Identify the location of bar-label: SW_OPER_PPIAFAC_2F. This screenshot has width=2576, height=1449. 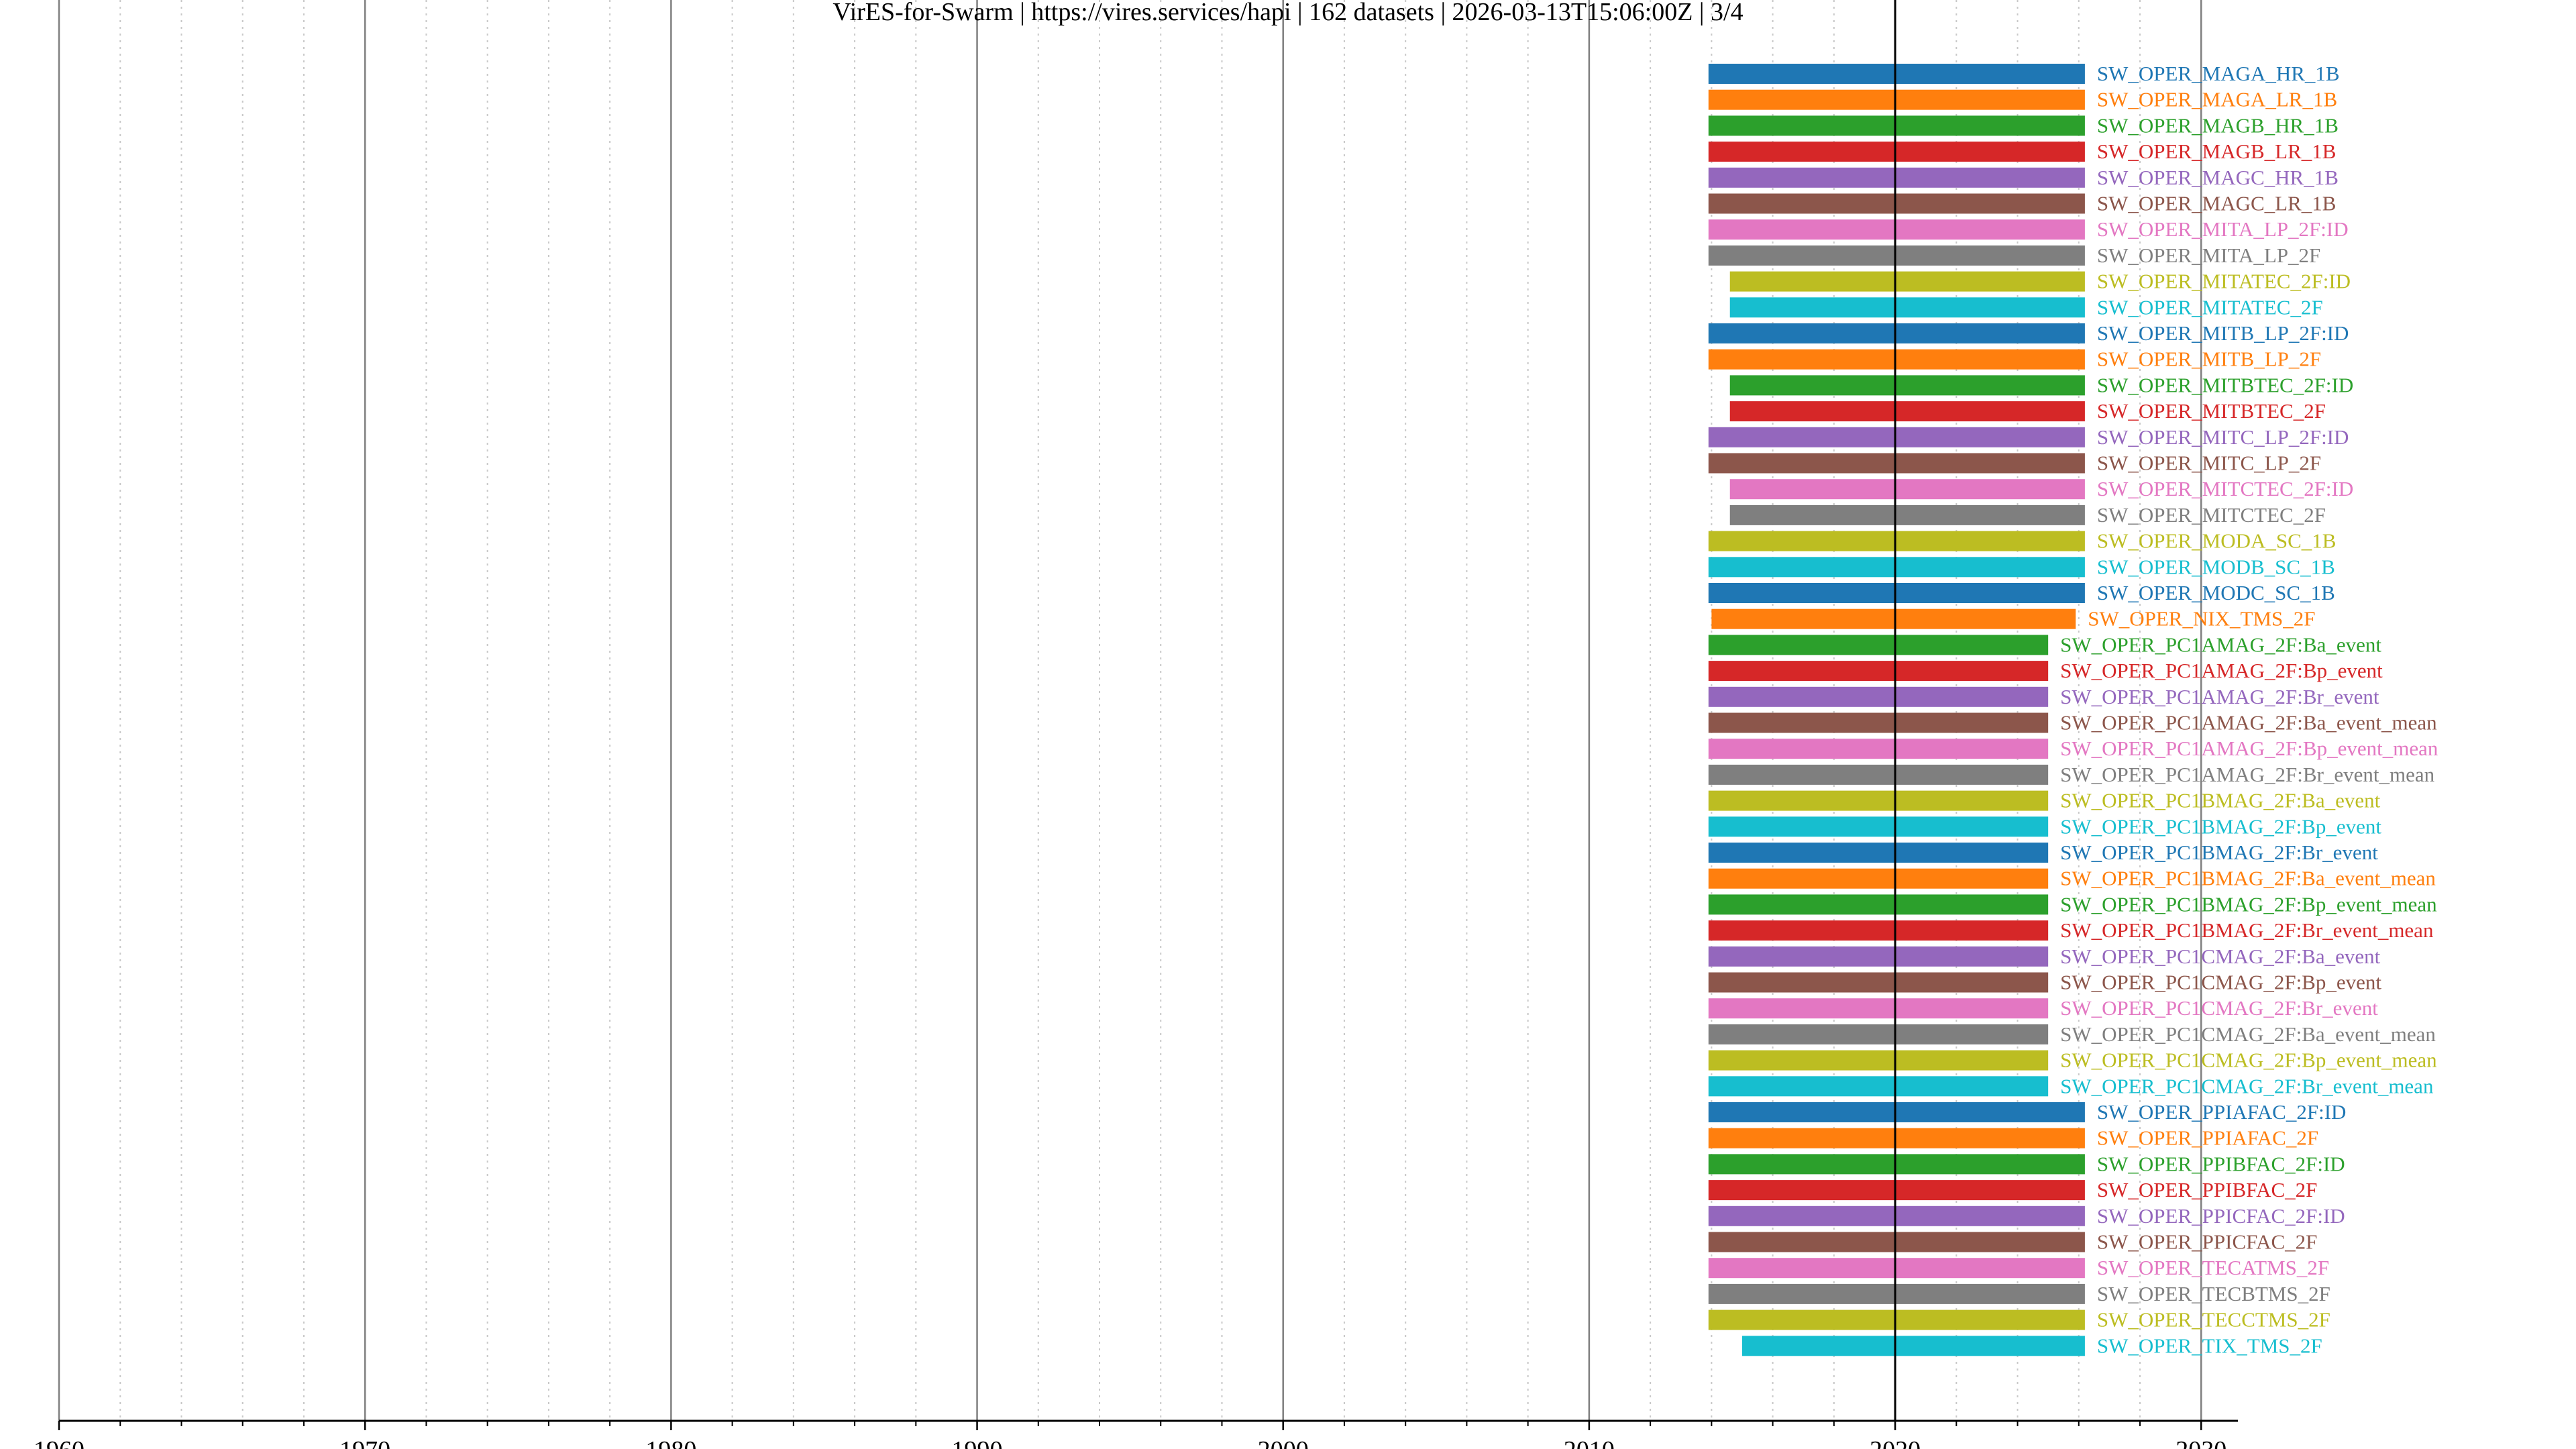
(2207, 1138).